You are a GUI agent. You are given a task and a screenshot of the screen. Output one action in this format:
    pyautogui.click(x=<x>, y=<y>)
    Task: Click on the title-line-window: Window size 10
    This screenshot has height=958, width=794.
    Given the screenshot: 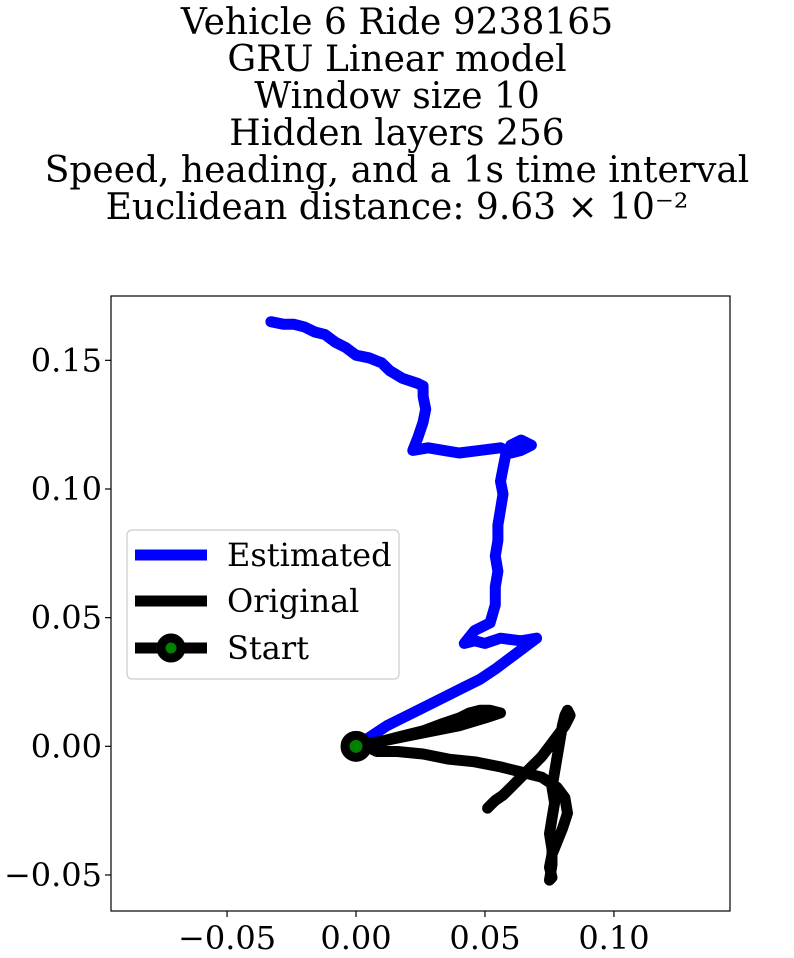 What is the action you would take?
    pyautogui.click(x=397, y=96)
    